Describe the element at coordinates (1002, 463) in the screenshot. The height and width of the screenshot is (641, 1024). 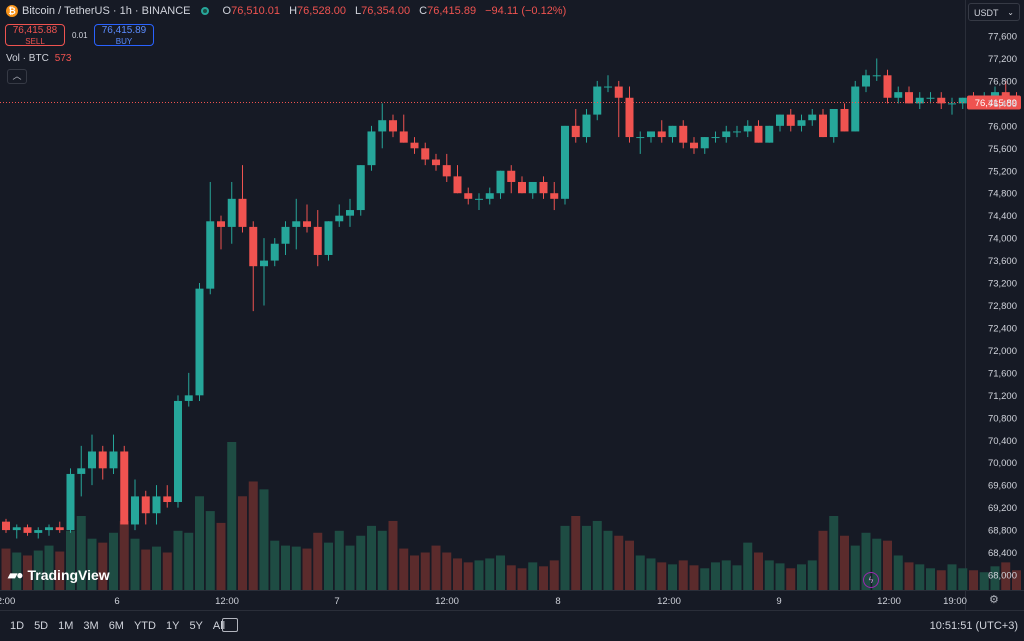
I see `y-tick-label: 70,000` at that location.